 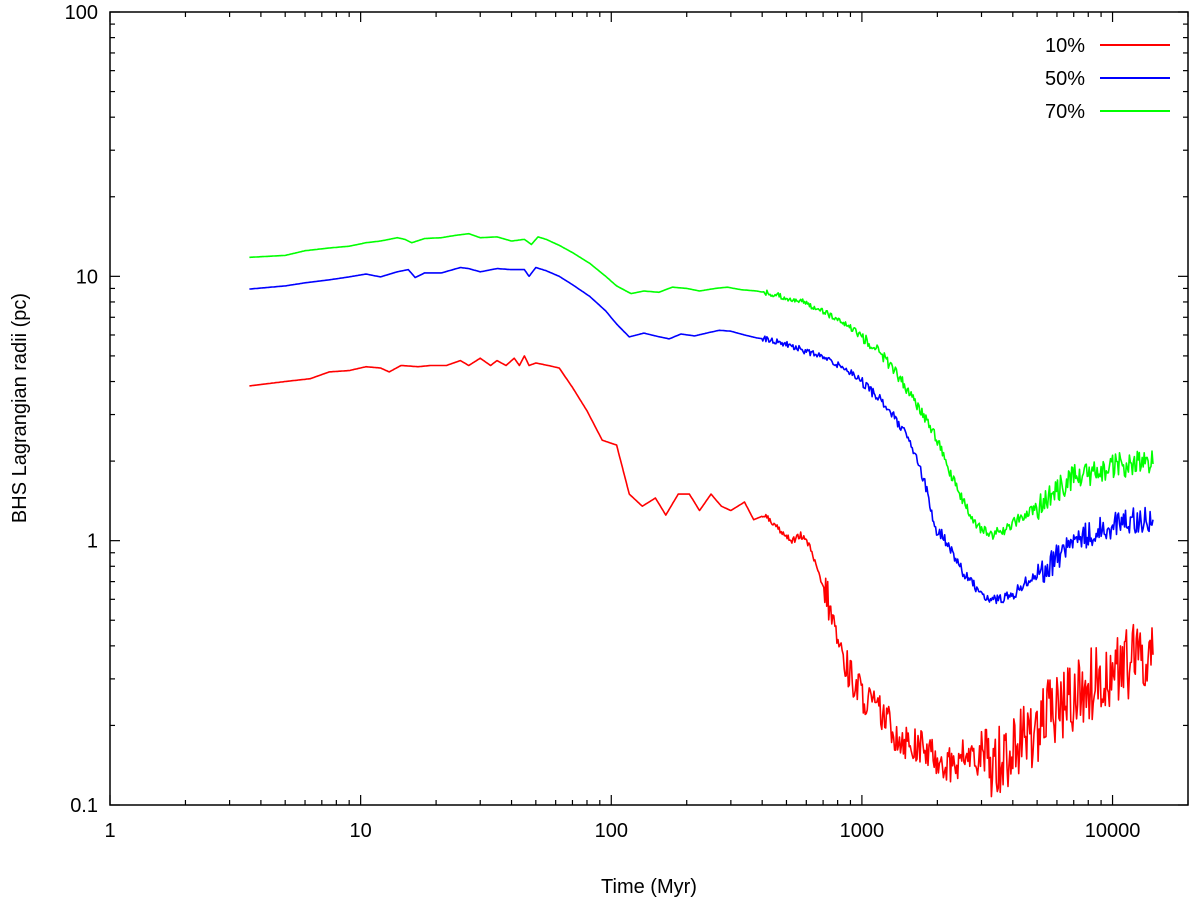 I want to click on x-tick-label: 1, so click(x=109, y=831).